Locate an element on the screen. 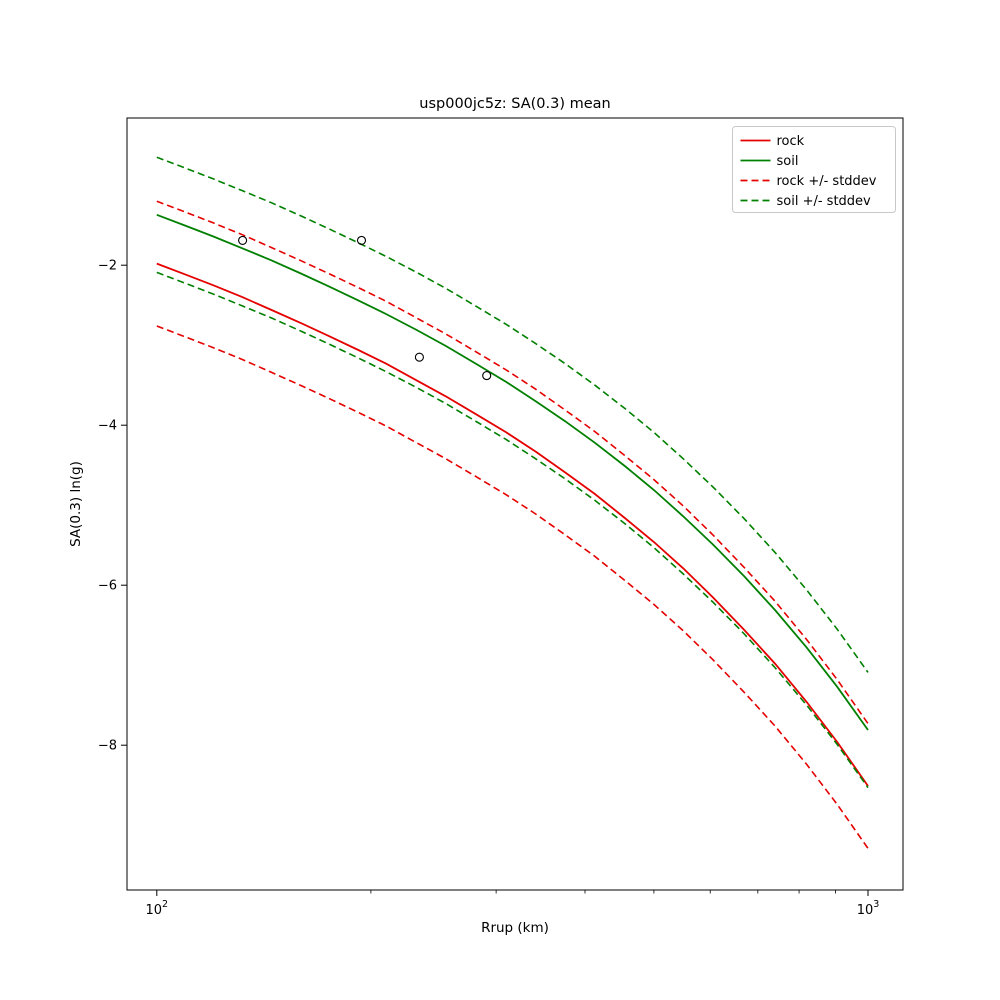 The height and width of the screenshot is (1000, 1000). x-axis-label: Rrup (km) is located at coordinates (515, 928).